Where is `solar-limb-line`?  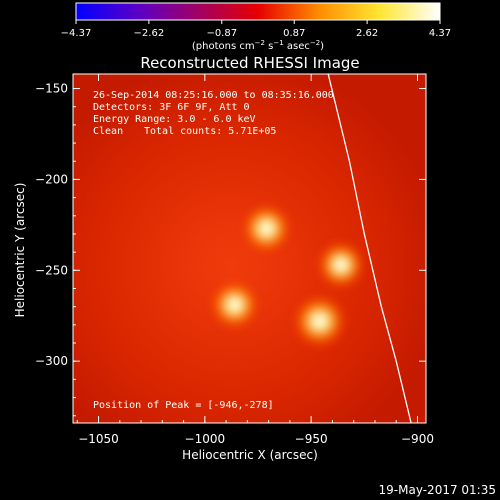 solar-limb-line is located at coordinates (369, 248).